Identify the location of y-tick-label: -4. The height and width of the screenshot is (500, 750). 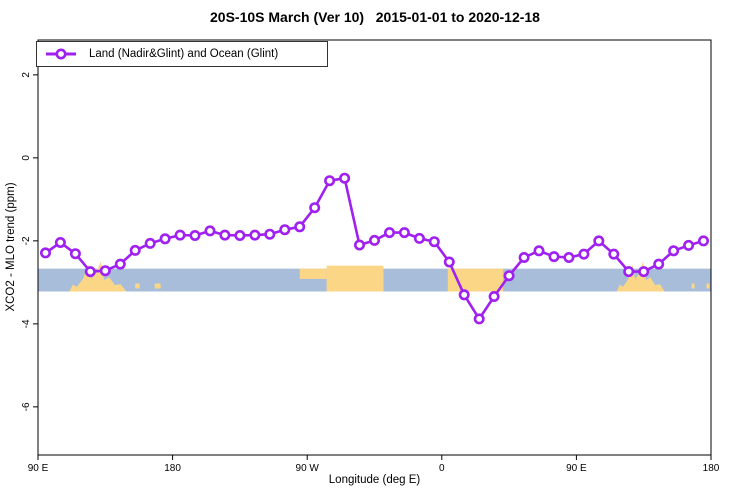
(26, 323).